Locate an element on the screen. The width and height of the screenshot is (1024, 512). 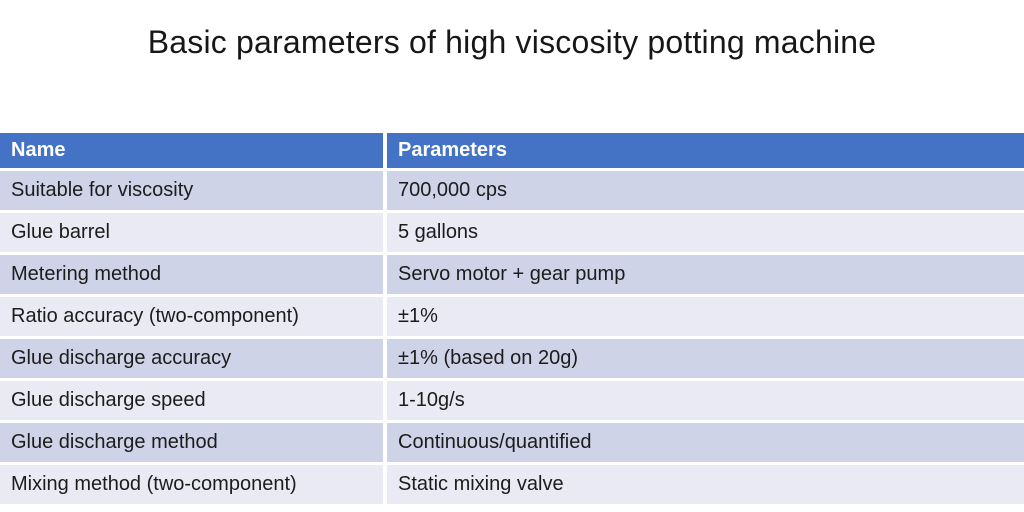
table-header-row: Name Parameters is located at coordinates (512, 152).